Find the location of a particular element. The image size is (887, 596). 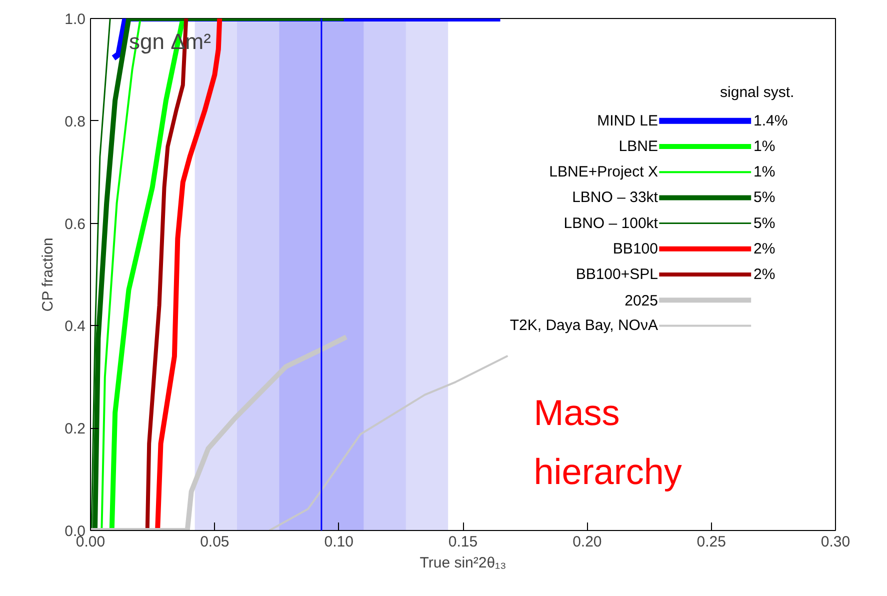

x-axis-title: True sin²2θ₁₃ is located at coordinates (463, 563).